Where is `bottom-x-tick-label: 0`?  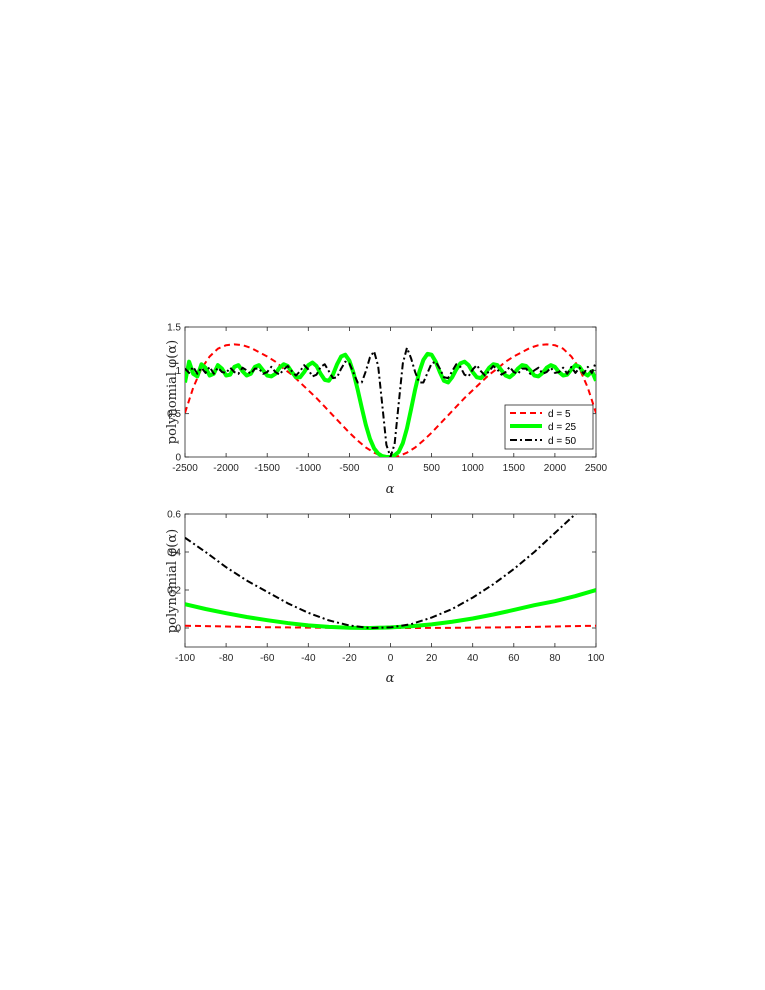 bottom-x-tick-label: 0 is located at coordinates (391, 658).